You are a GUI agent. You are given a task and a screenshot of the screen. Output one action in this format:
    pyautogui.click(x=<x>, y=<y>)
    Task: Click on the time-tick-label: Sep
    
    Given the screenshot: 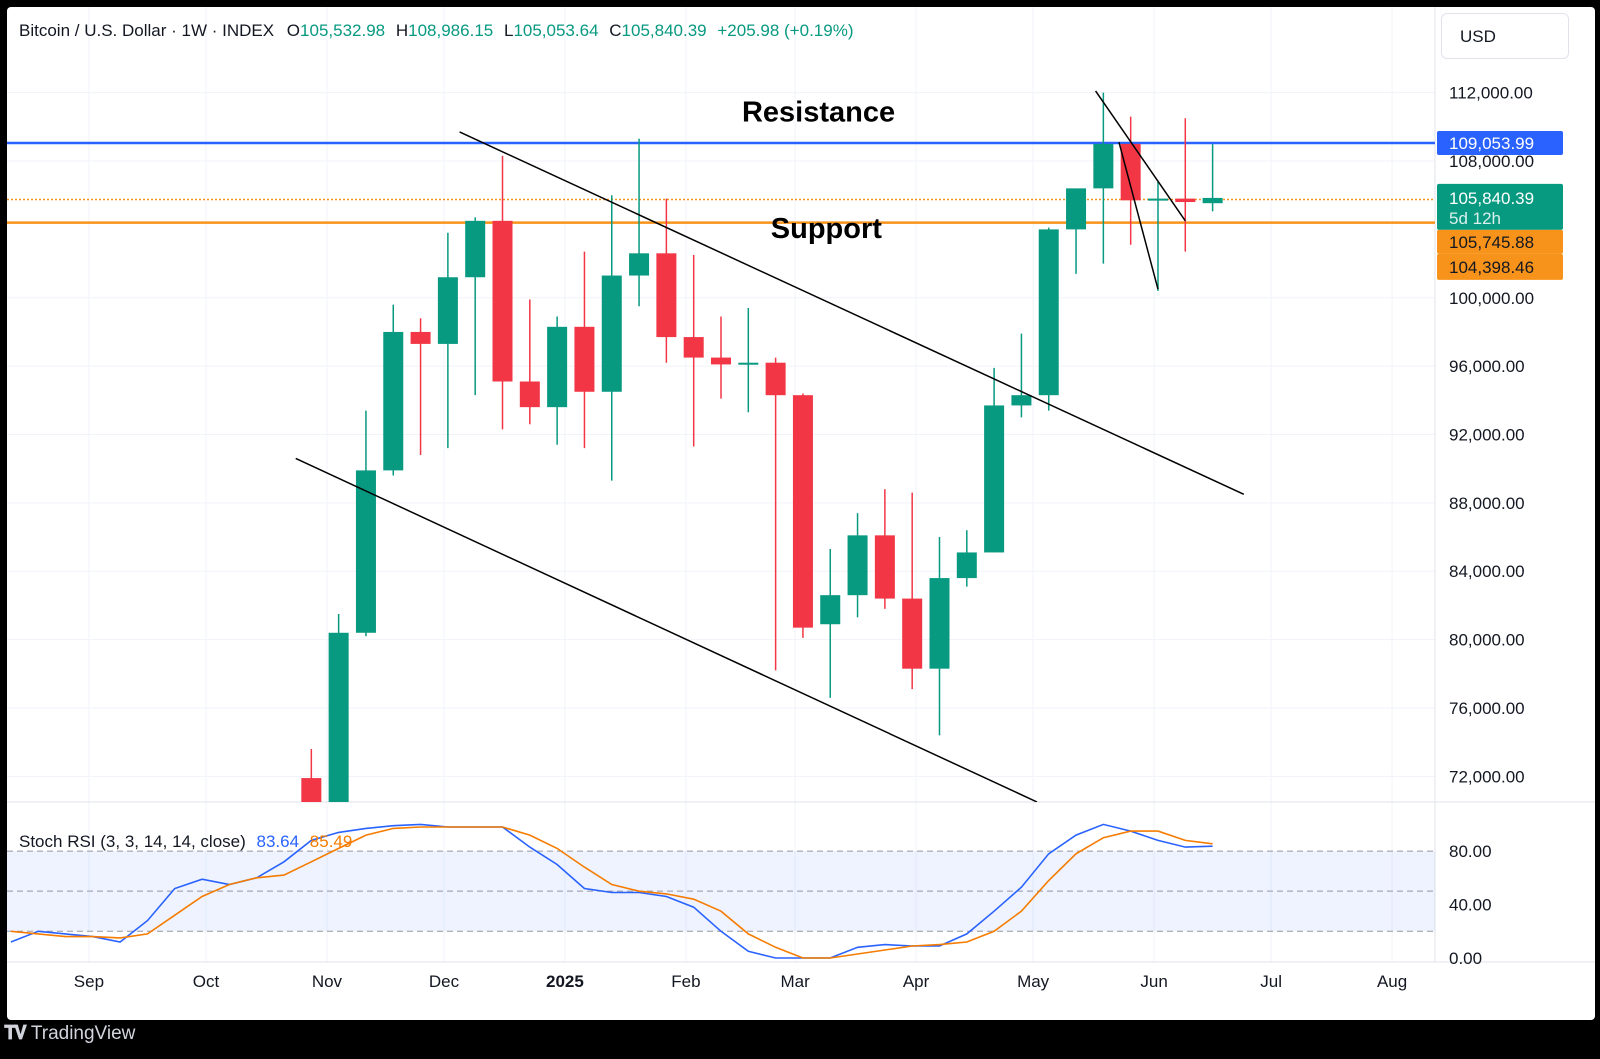 What is the action you would take?
    pyautogui.click(x=89, y=981)
    